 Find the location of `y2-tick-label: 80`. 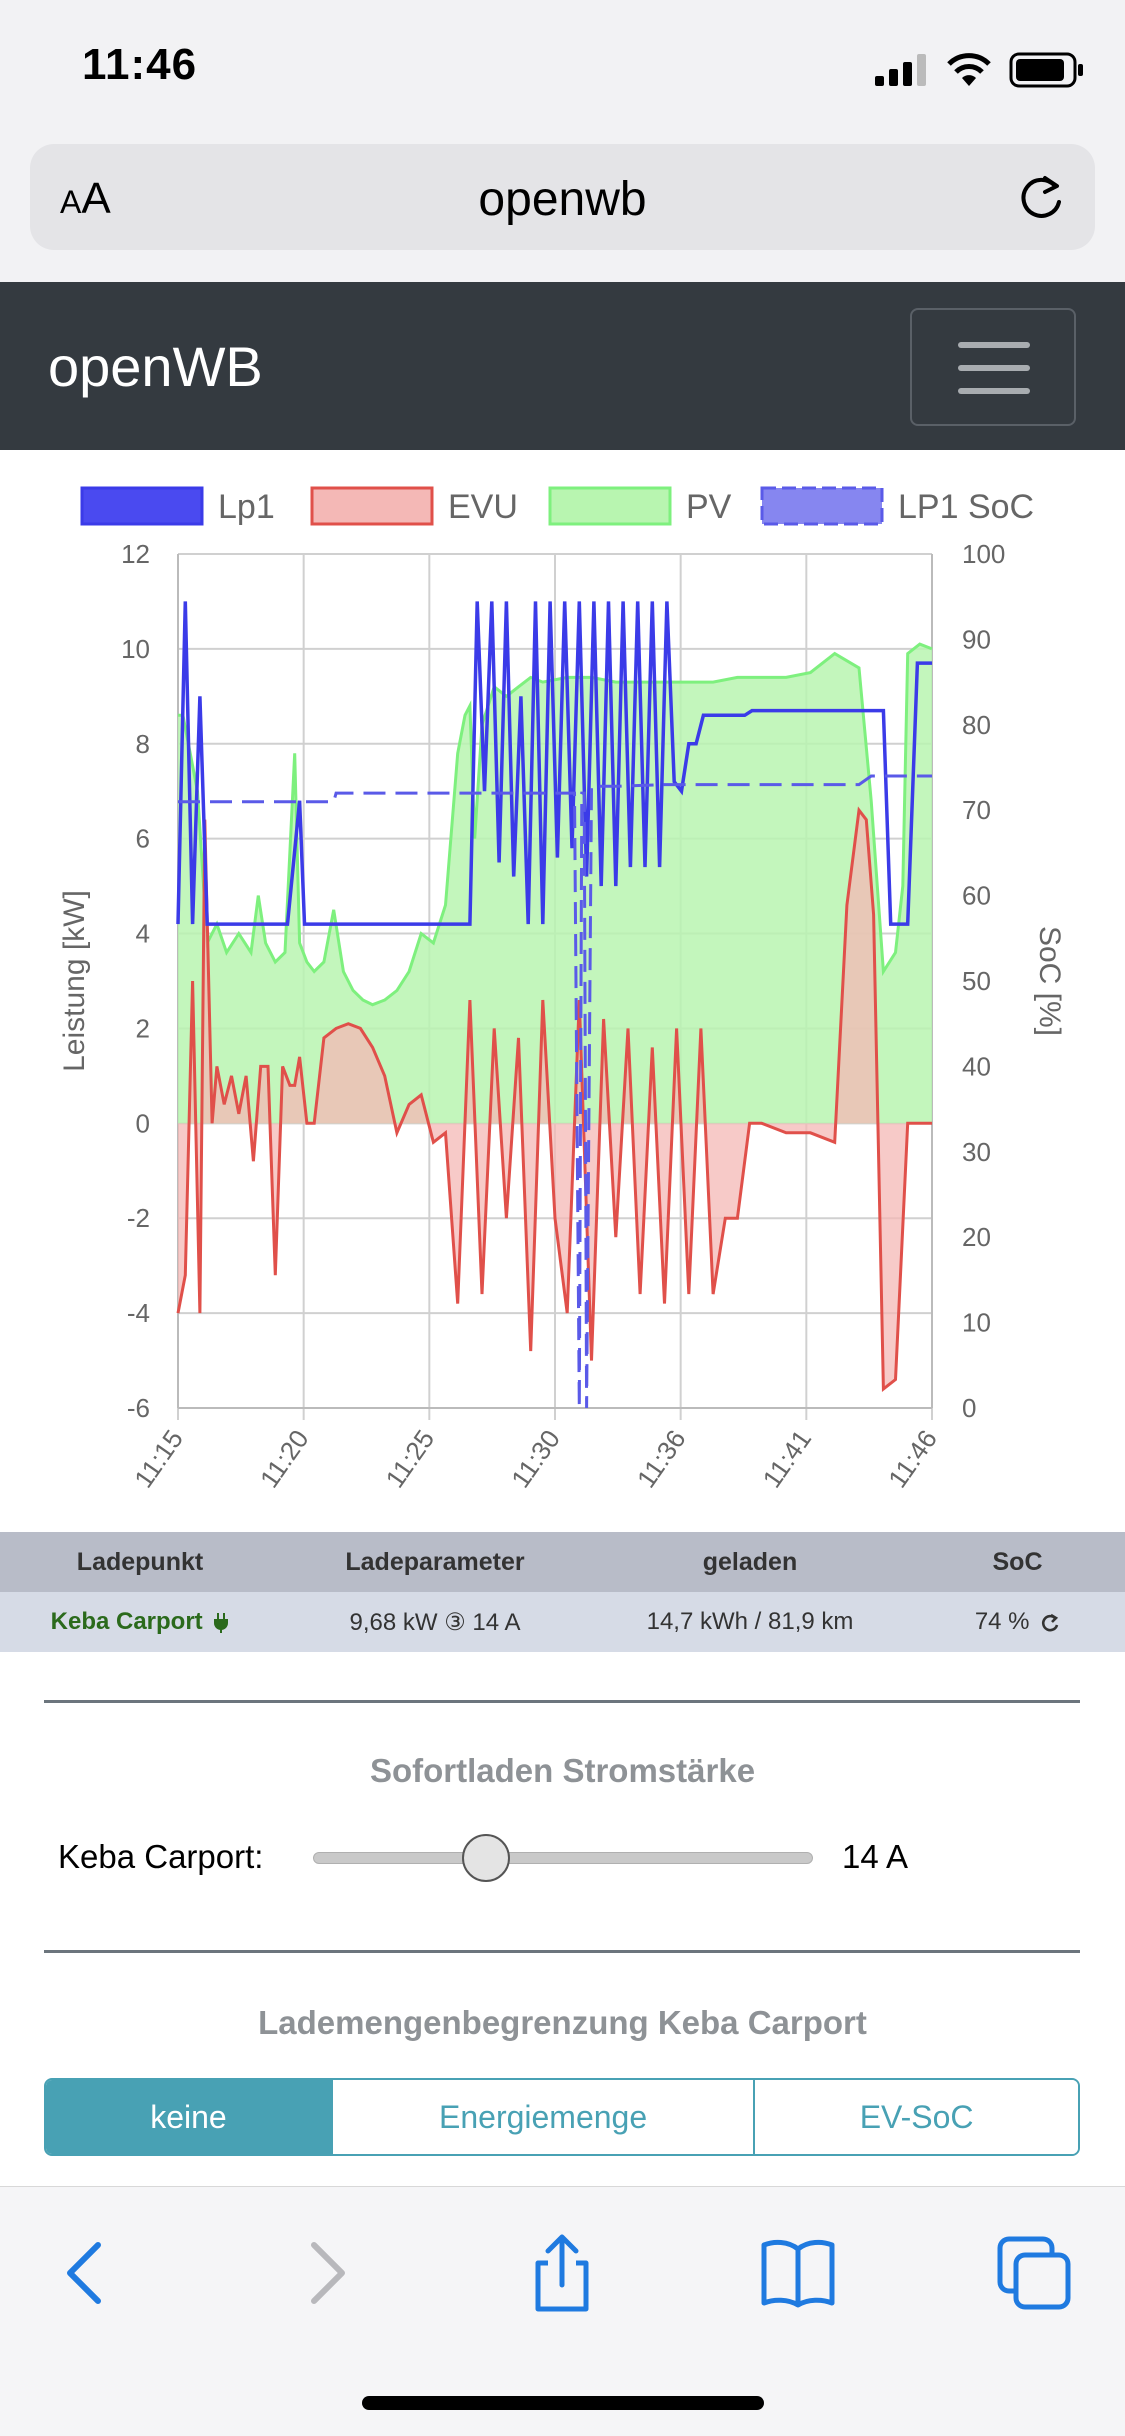

y2-tick-label: 80 is located at coordinates (976, 725).